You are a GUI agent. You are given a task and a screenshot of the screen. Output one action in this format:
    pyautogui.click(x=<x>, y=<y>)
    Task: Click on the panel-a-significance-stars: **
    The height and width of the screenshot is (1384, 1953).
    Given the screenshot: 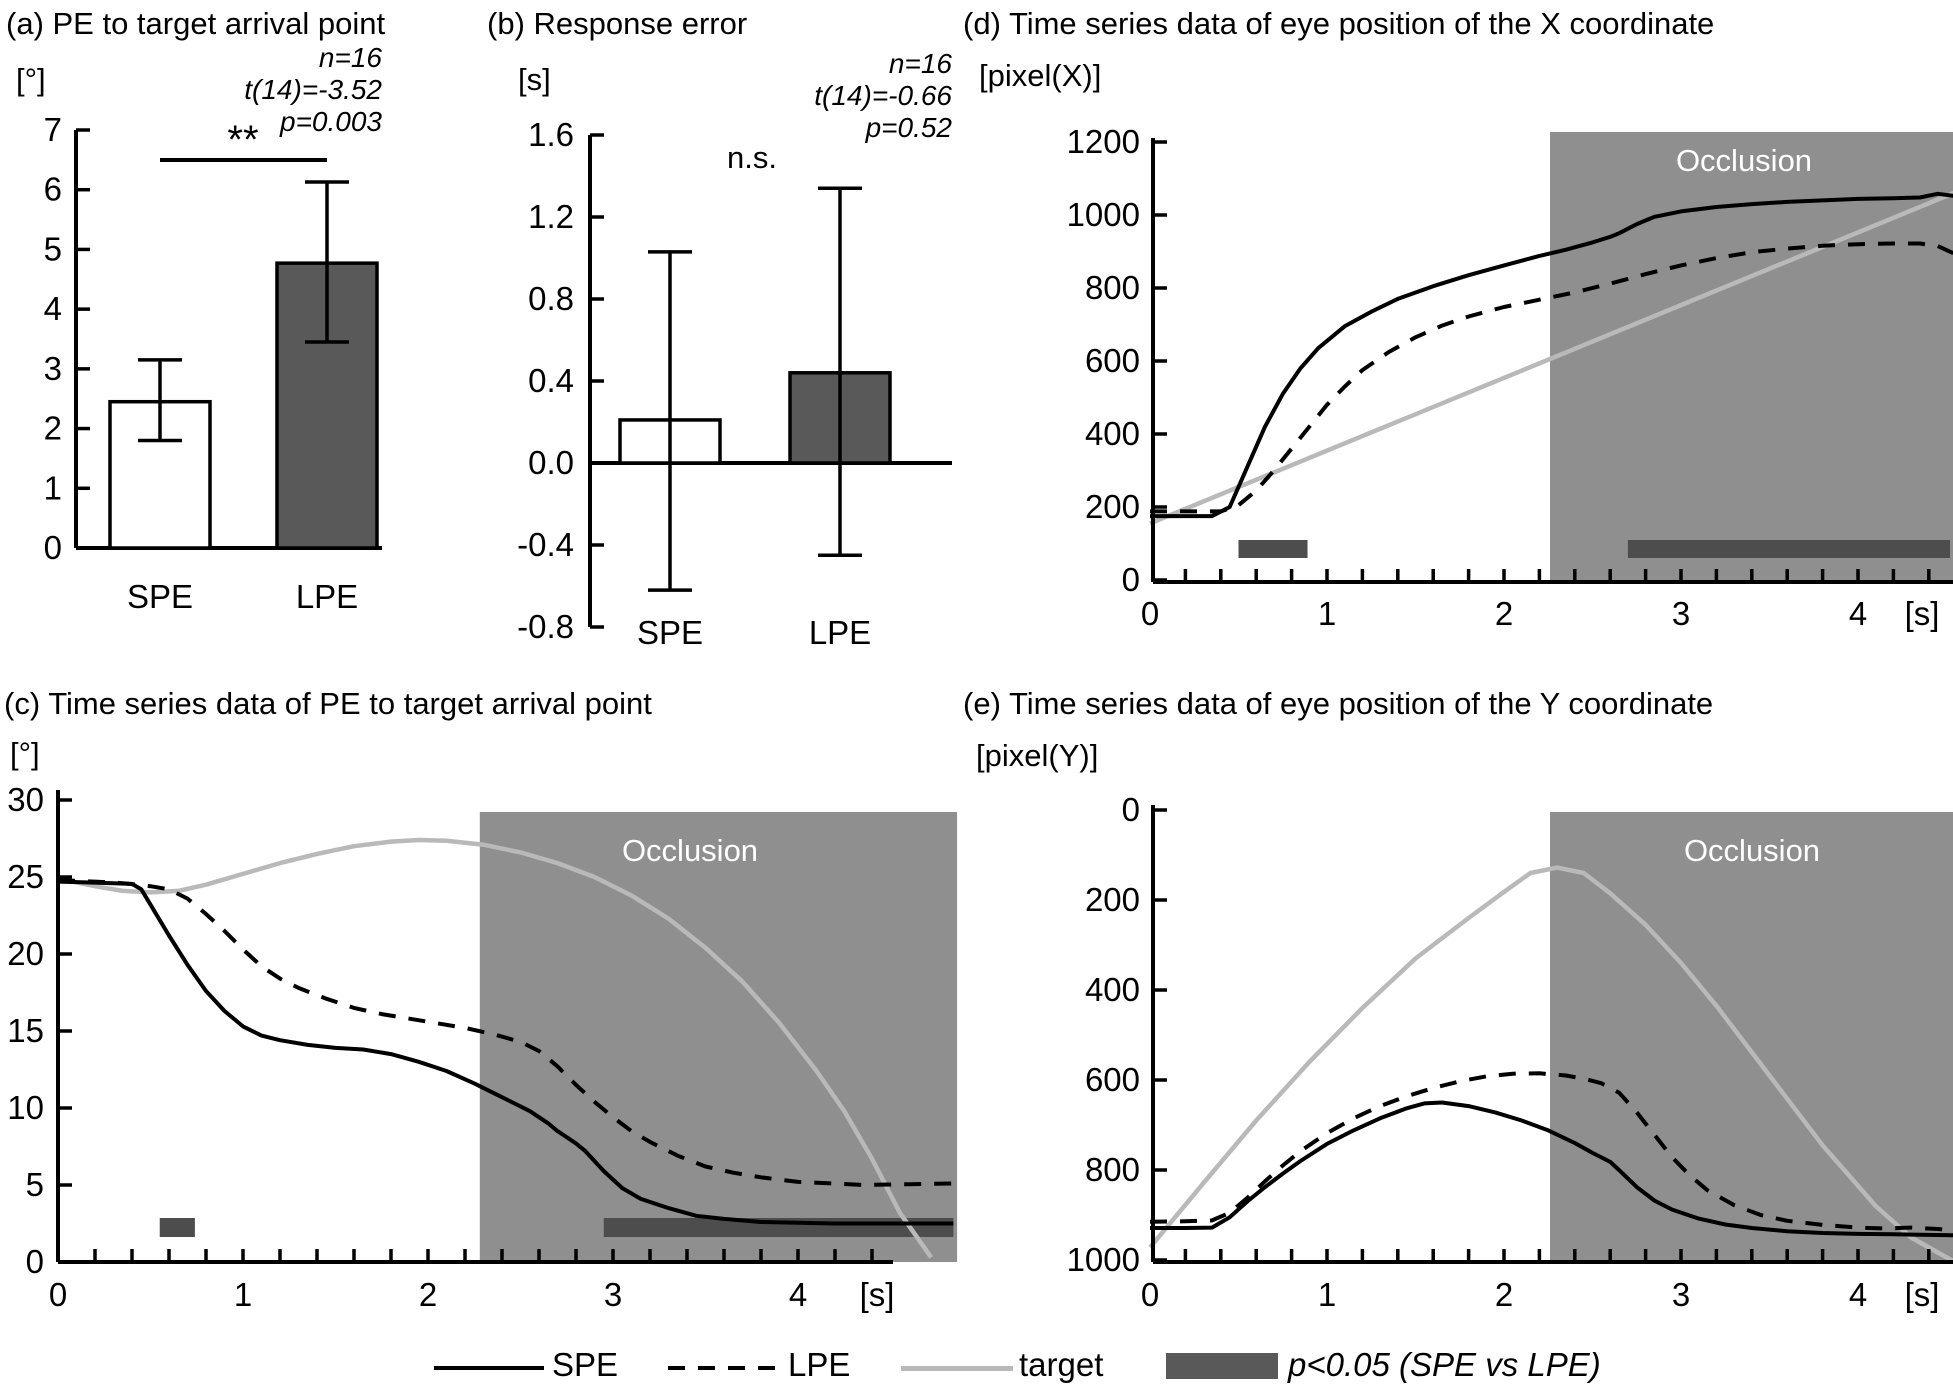 What is the action you would take?
    pyautogui.click(x=243, y=140)
    